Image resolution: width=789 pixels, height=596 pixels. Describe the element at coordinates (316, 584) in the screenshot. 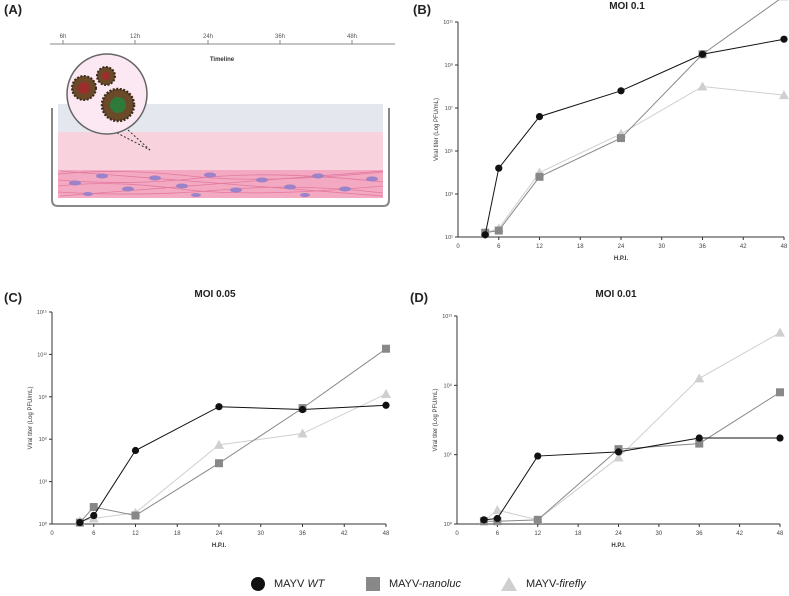

I see `legend-italic: WT` at that location.